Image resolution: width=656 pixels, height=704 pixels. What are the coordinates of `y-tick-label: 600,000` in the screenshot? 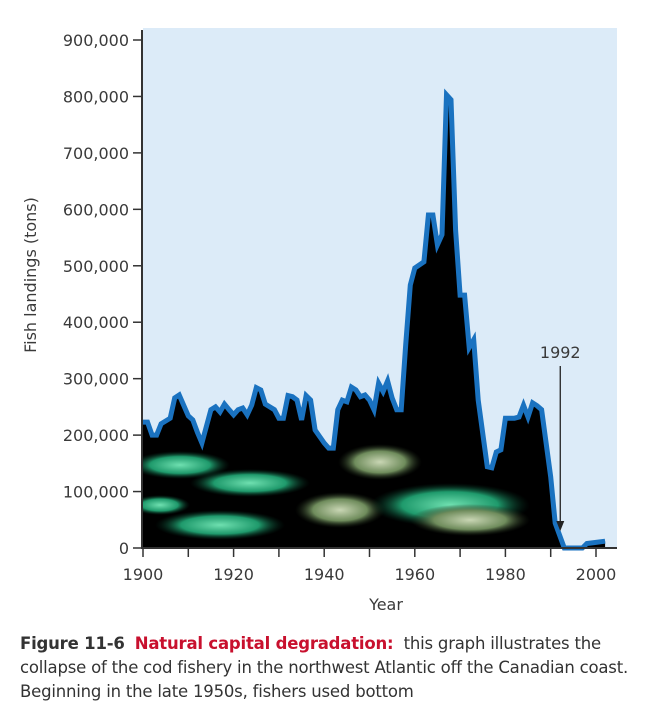 It's located at (96, 209).